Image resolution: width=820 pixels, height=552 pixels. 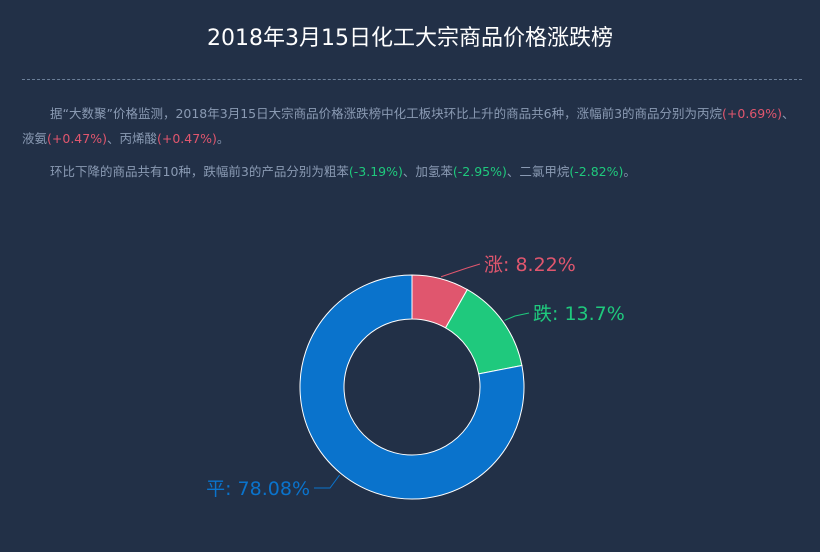 I want to click on fall-value-1: (-3.19%), so click(x=375, y=171).